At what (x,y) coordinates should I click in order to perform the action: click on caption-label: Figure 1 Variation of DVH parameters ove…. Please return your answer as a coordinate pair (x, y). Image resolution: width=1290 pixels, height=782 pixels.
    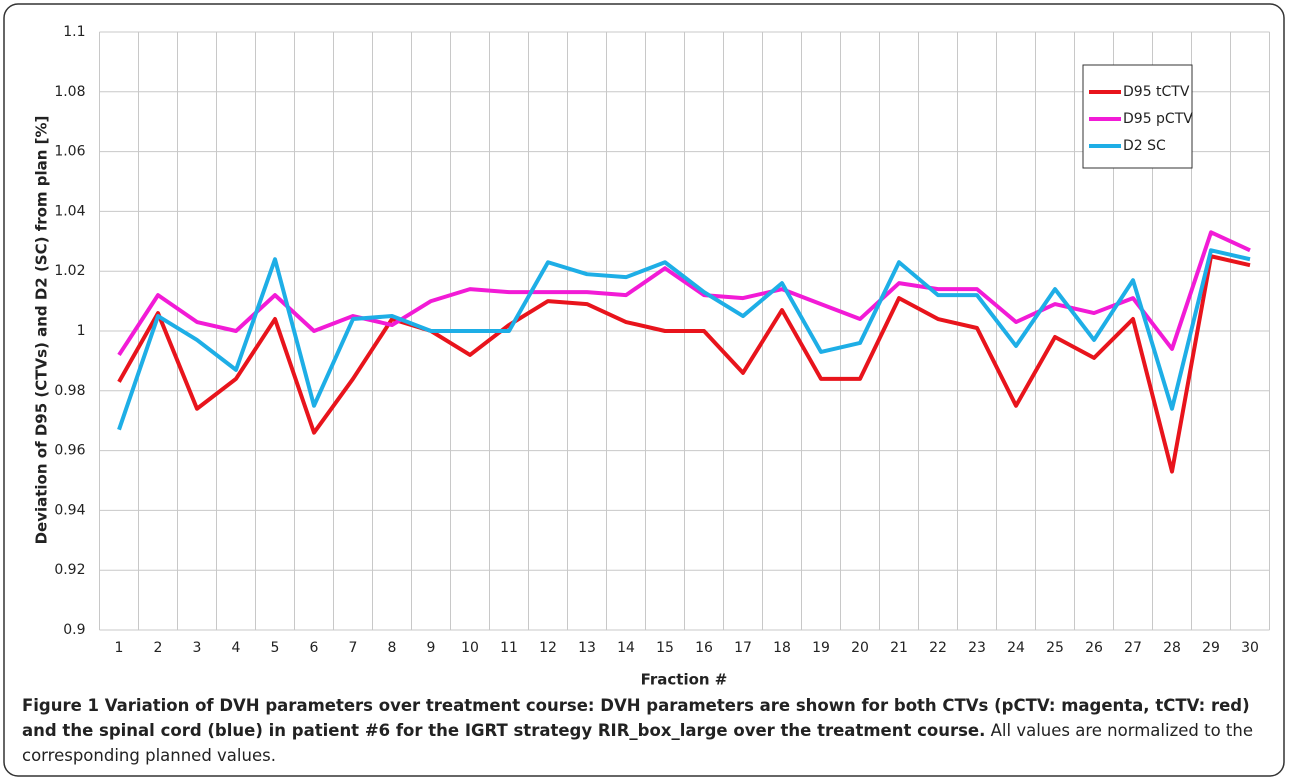
    Looking at the image, I should click on (636, 718).